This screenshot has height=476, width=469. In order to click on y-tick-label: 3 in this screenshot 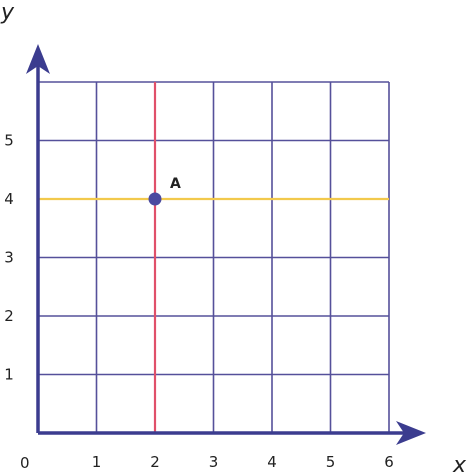, I will do `click(9, 258)`.